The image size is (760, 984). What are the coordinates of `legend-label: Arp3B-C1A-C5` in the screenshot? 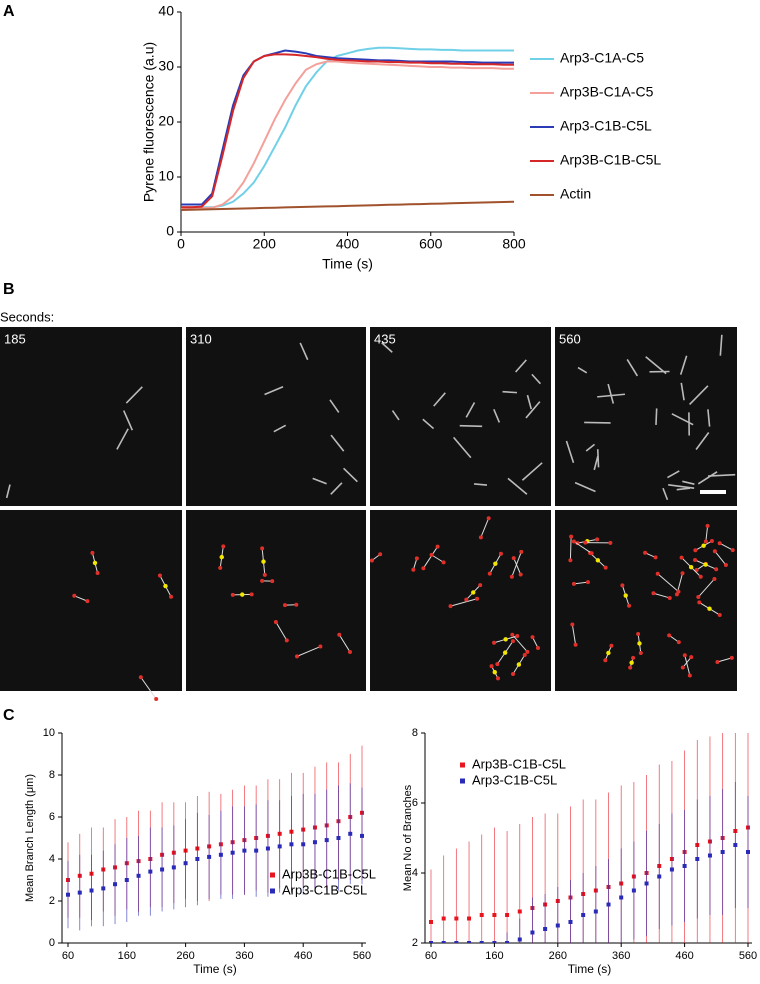 It's located at (607, 92).